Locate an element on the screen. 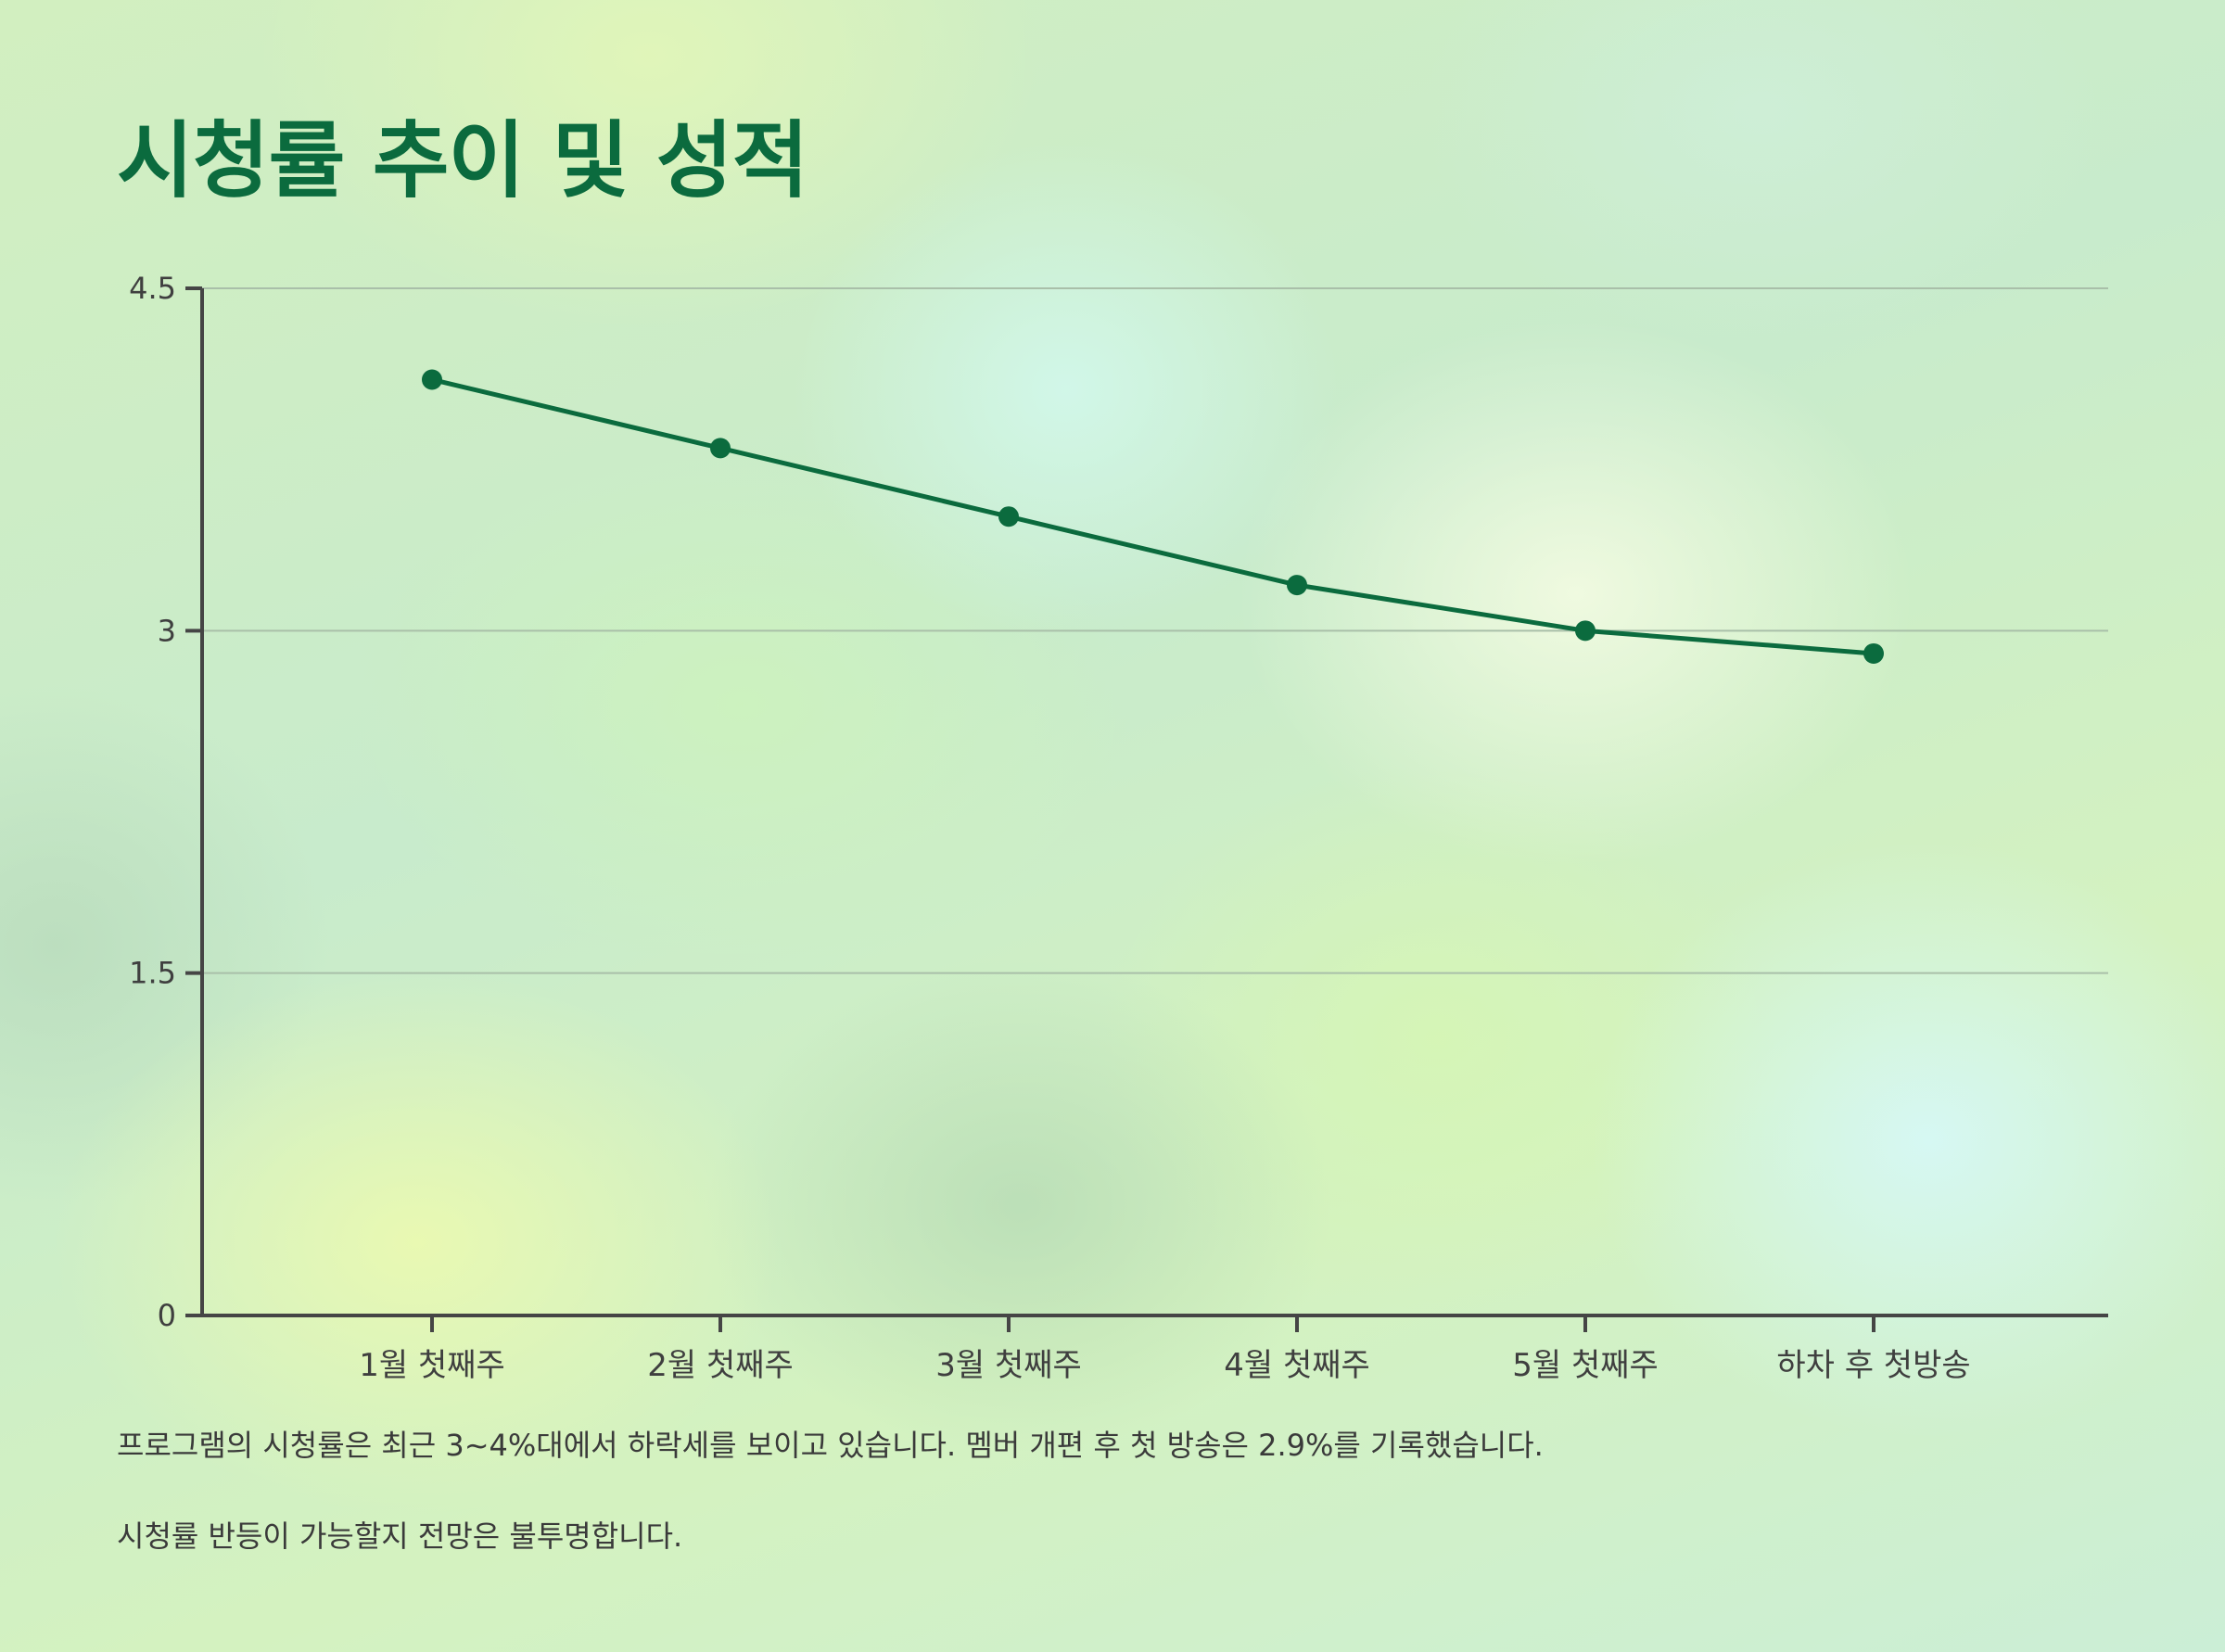 This screenshot has width=2225, height=1652. series-line is located at coordinates (1152, 516).